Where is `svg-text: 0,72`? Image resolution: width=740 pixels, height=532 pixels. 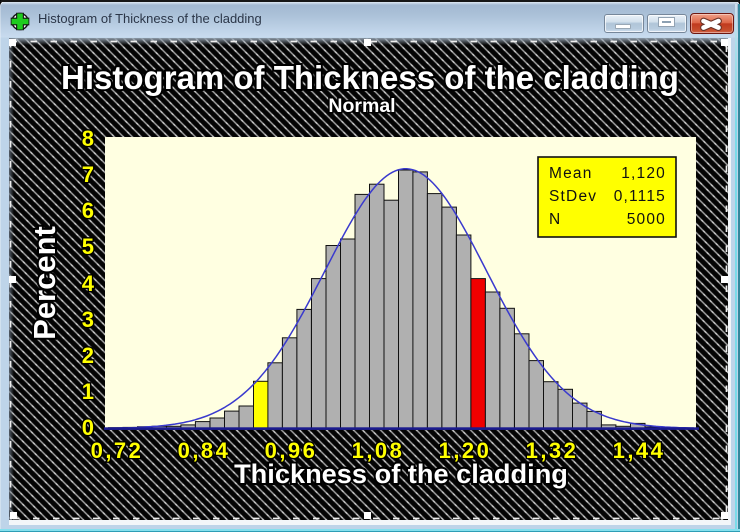 svg-text: 0,72 is located at coordinates (117, 450).